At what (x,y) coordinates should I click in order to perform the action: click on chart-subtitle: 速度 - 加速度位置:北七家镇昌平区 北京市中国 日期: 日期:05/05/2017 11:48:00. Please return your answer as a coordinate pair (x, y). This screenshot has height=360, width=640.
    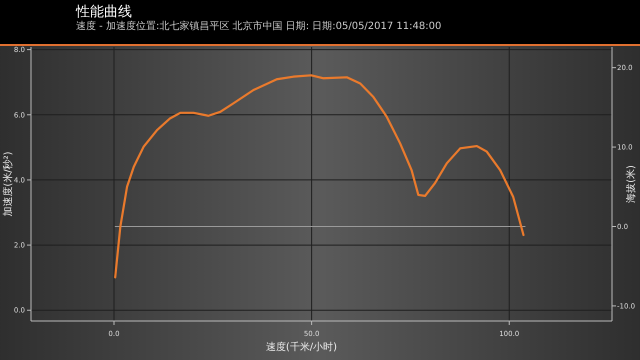
    Looking at the image, I should click on (259, 26).